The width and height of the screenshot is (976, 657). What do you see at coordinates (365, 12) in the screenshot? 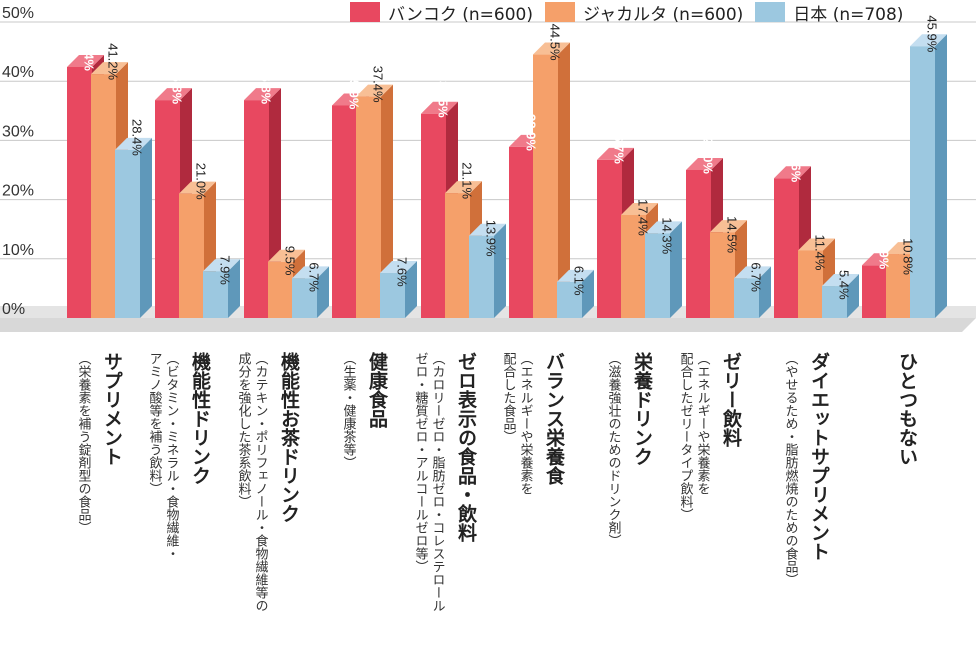
I see `legend-swatch-bangkok` at bounding box center [365, 12].